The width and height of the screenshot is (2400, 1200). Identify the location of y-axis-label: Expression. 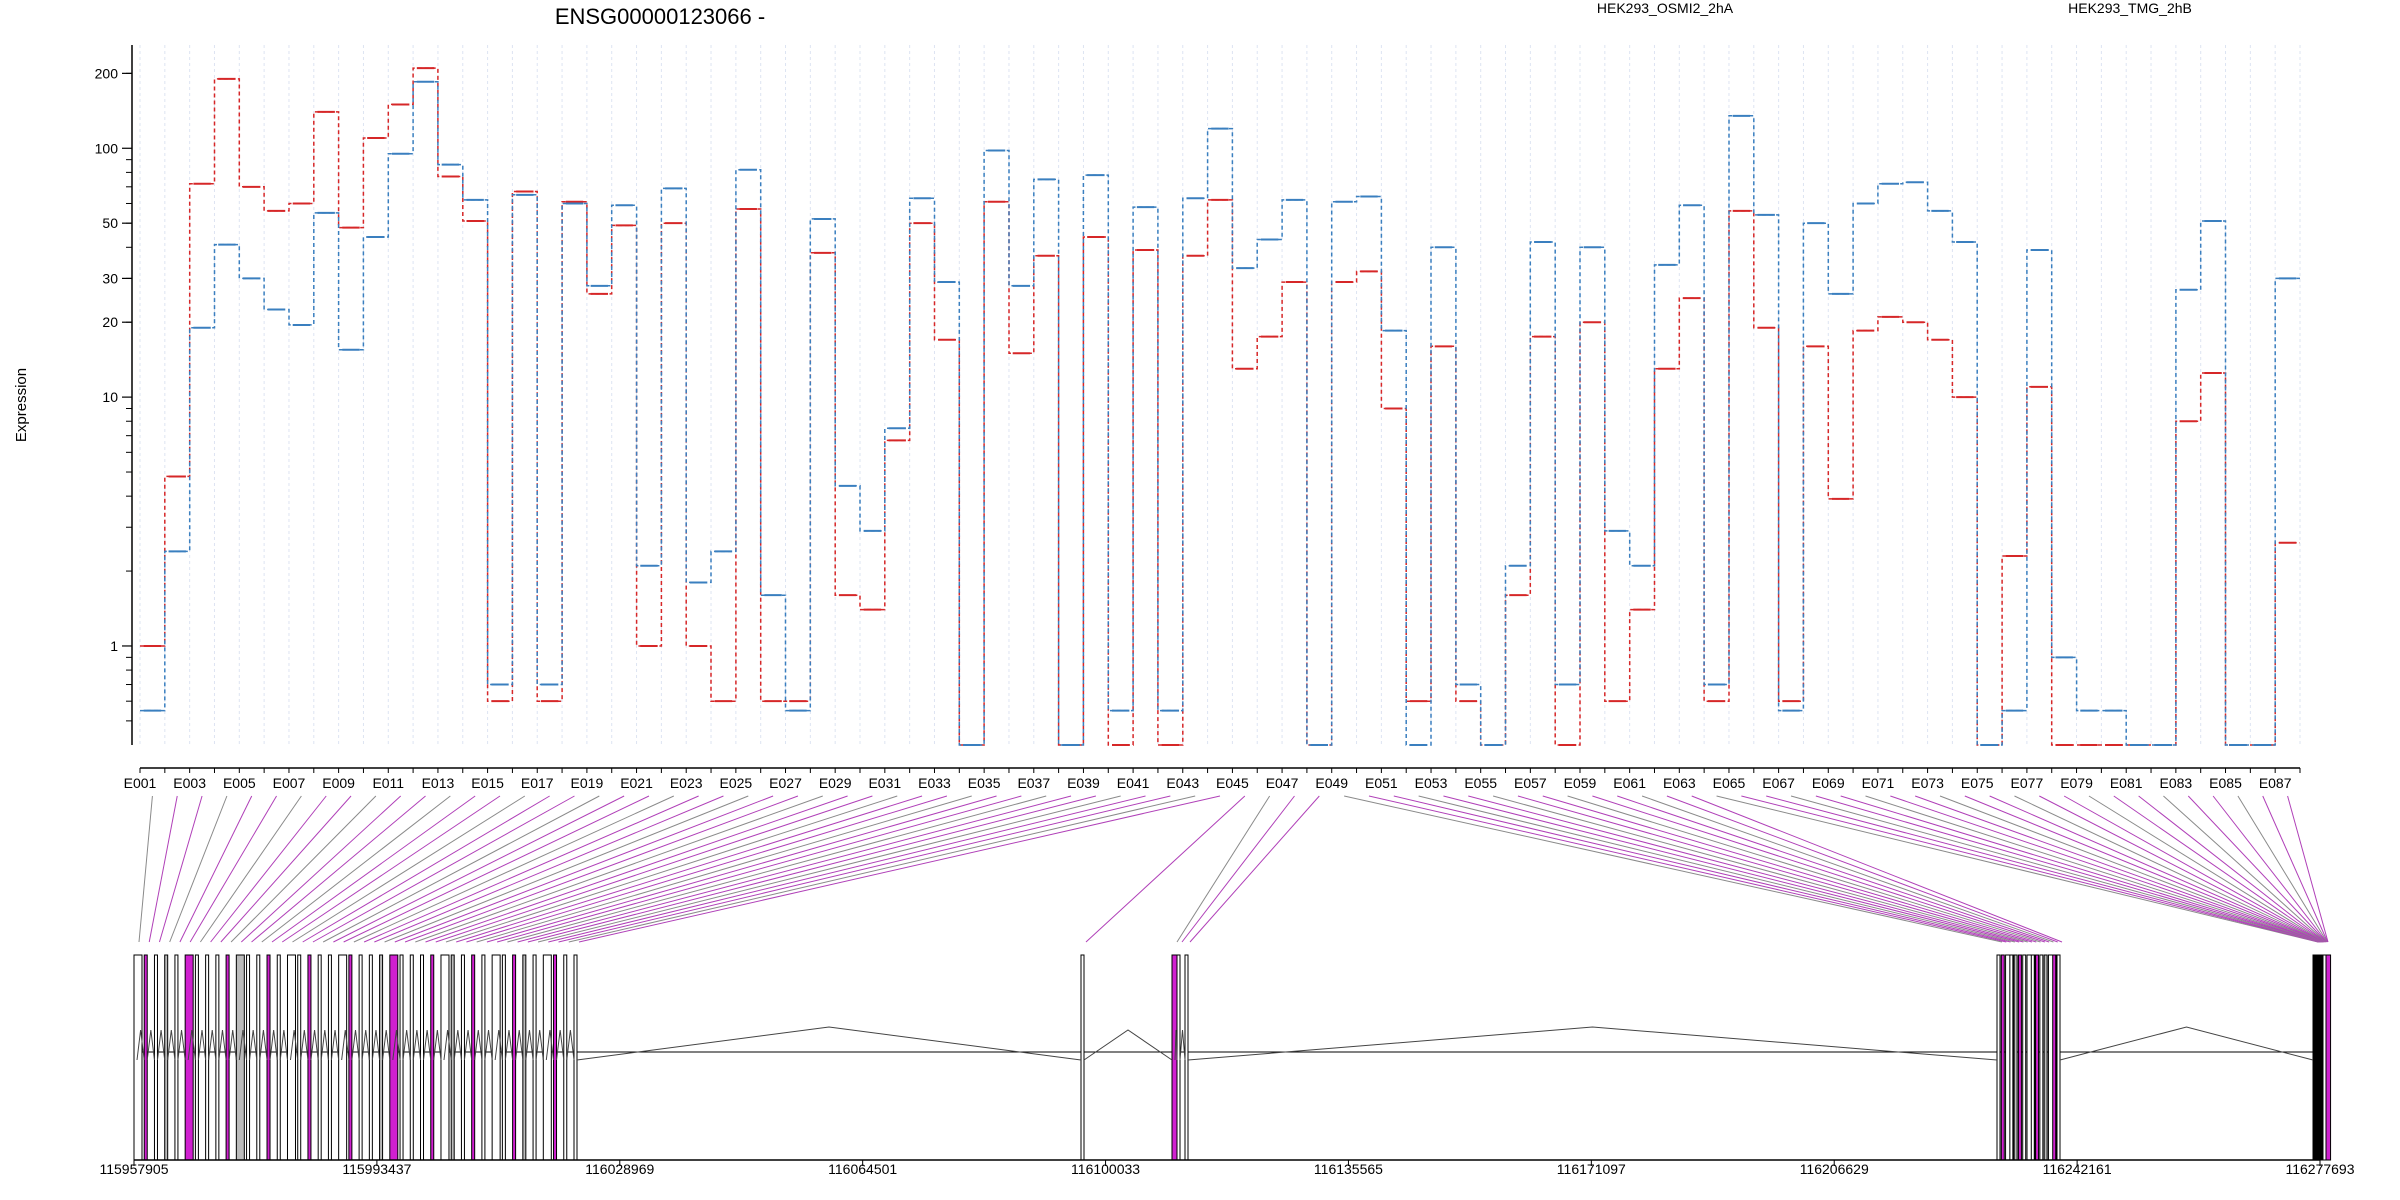
(21, 405).